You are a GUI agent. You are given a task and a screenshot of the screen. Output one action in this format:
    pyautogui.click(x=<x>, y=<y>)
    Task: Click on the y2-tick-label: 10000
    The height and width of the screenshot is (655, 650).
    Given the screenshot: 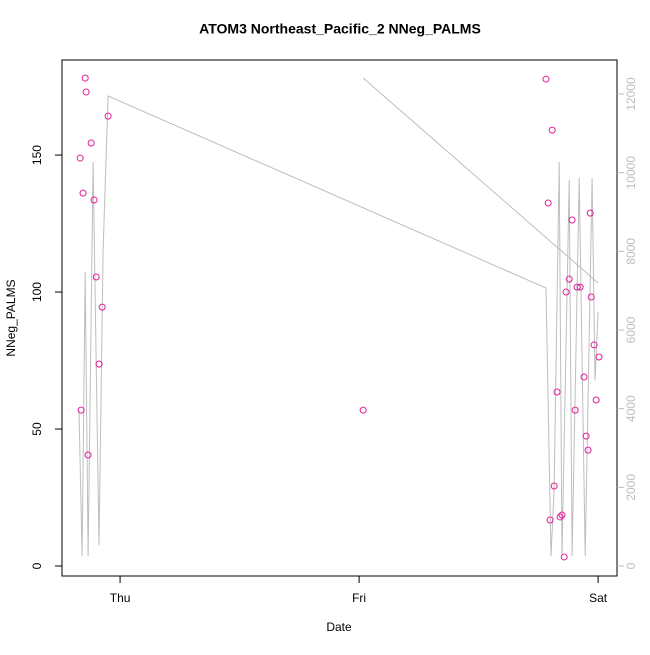 What is the action you would take?
    pyautogui.click(x=631, y=173)
    